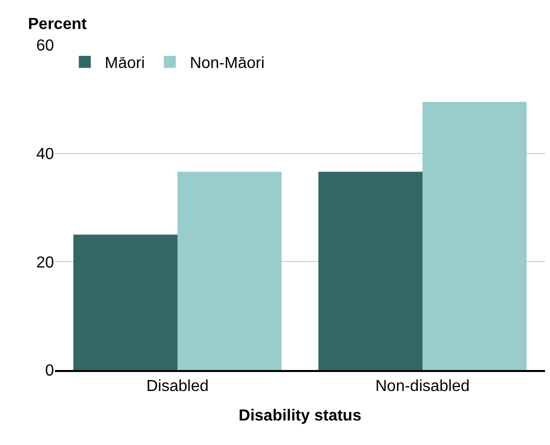  I want to click on legend-label: Non-Māori, so click(227, 63).